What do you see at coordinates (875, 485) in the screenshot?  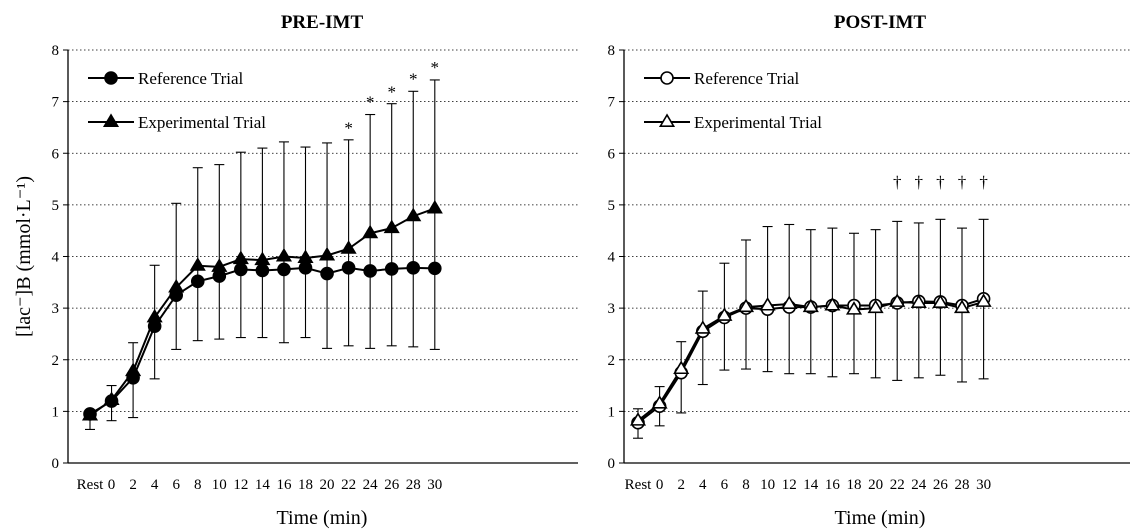 I see `x-tick-label: 20` at bounding box center [875, 485].